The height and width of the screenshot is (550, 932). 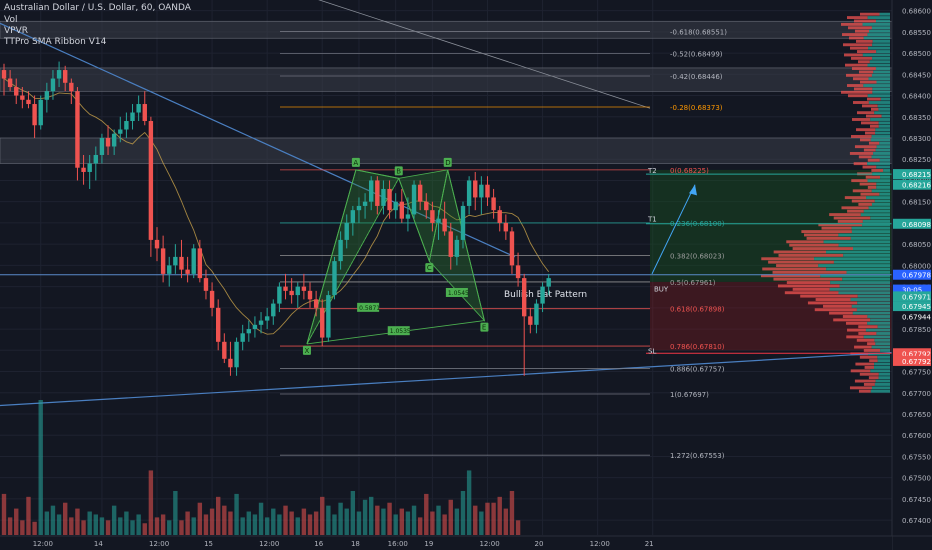 What do you see at coordinates (11, 20) in the screenshot?
I see `indicator-vol: Vol` at bounding box center [11, 20].